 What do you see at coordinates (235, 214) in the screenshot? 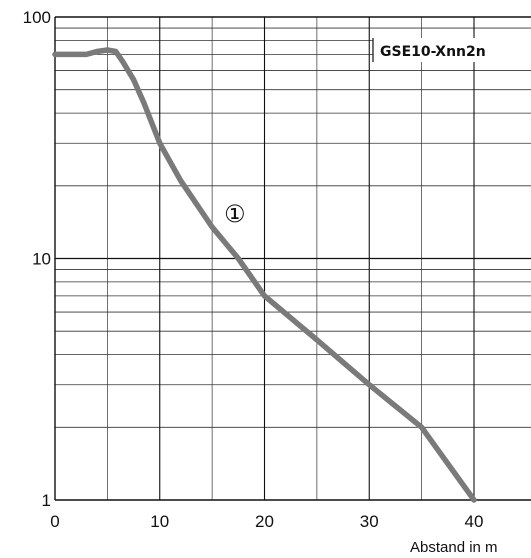
I see `curve-marker-label: ①` at bounding box center [235, 214].